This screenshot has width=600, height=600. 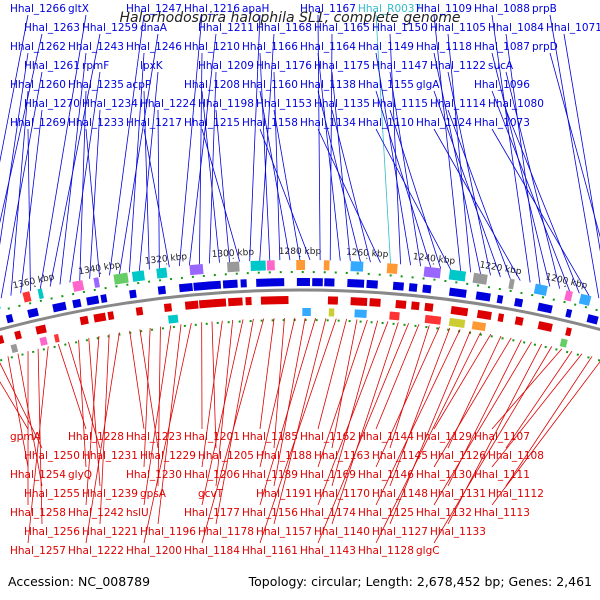 I want to click on forward-gene-label: Hhal_1158, so click(x=270, y=123).